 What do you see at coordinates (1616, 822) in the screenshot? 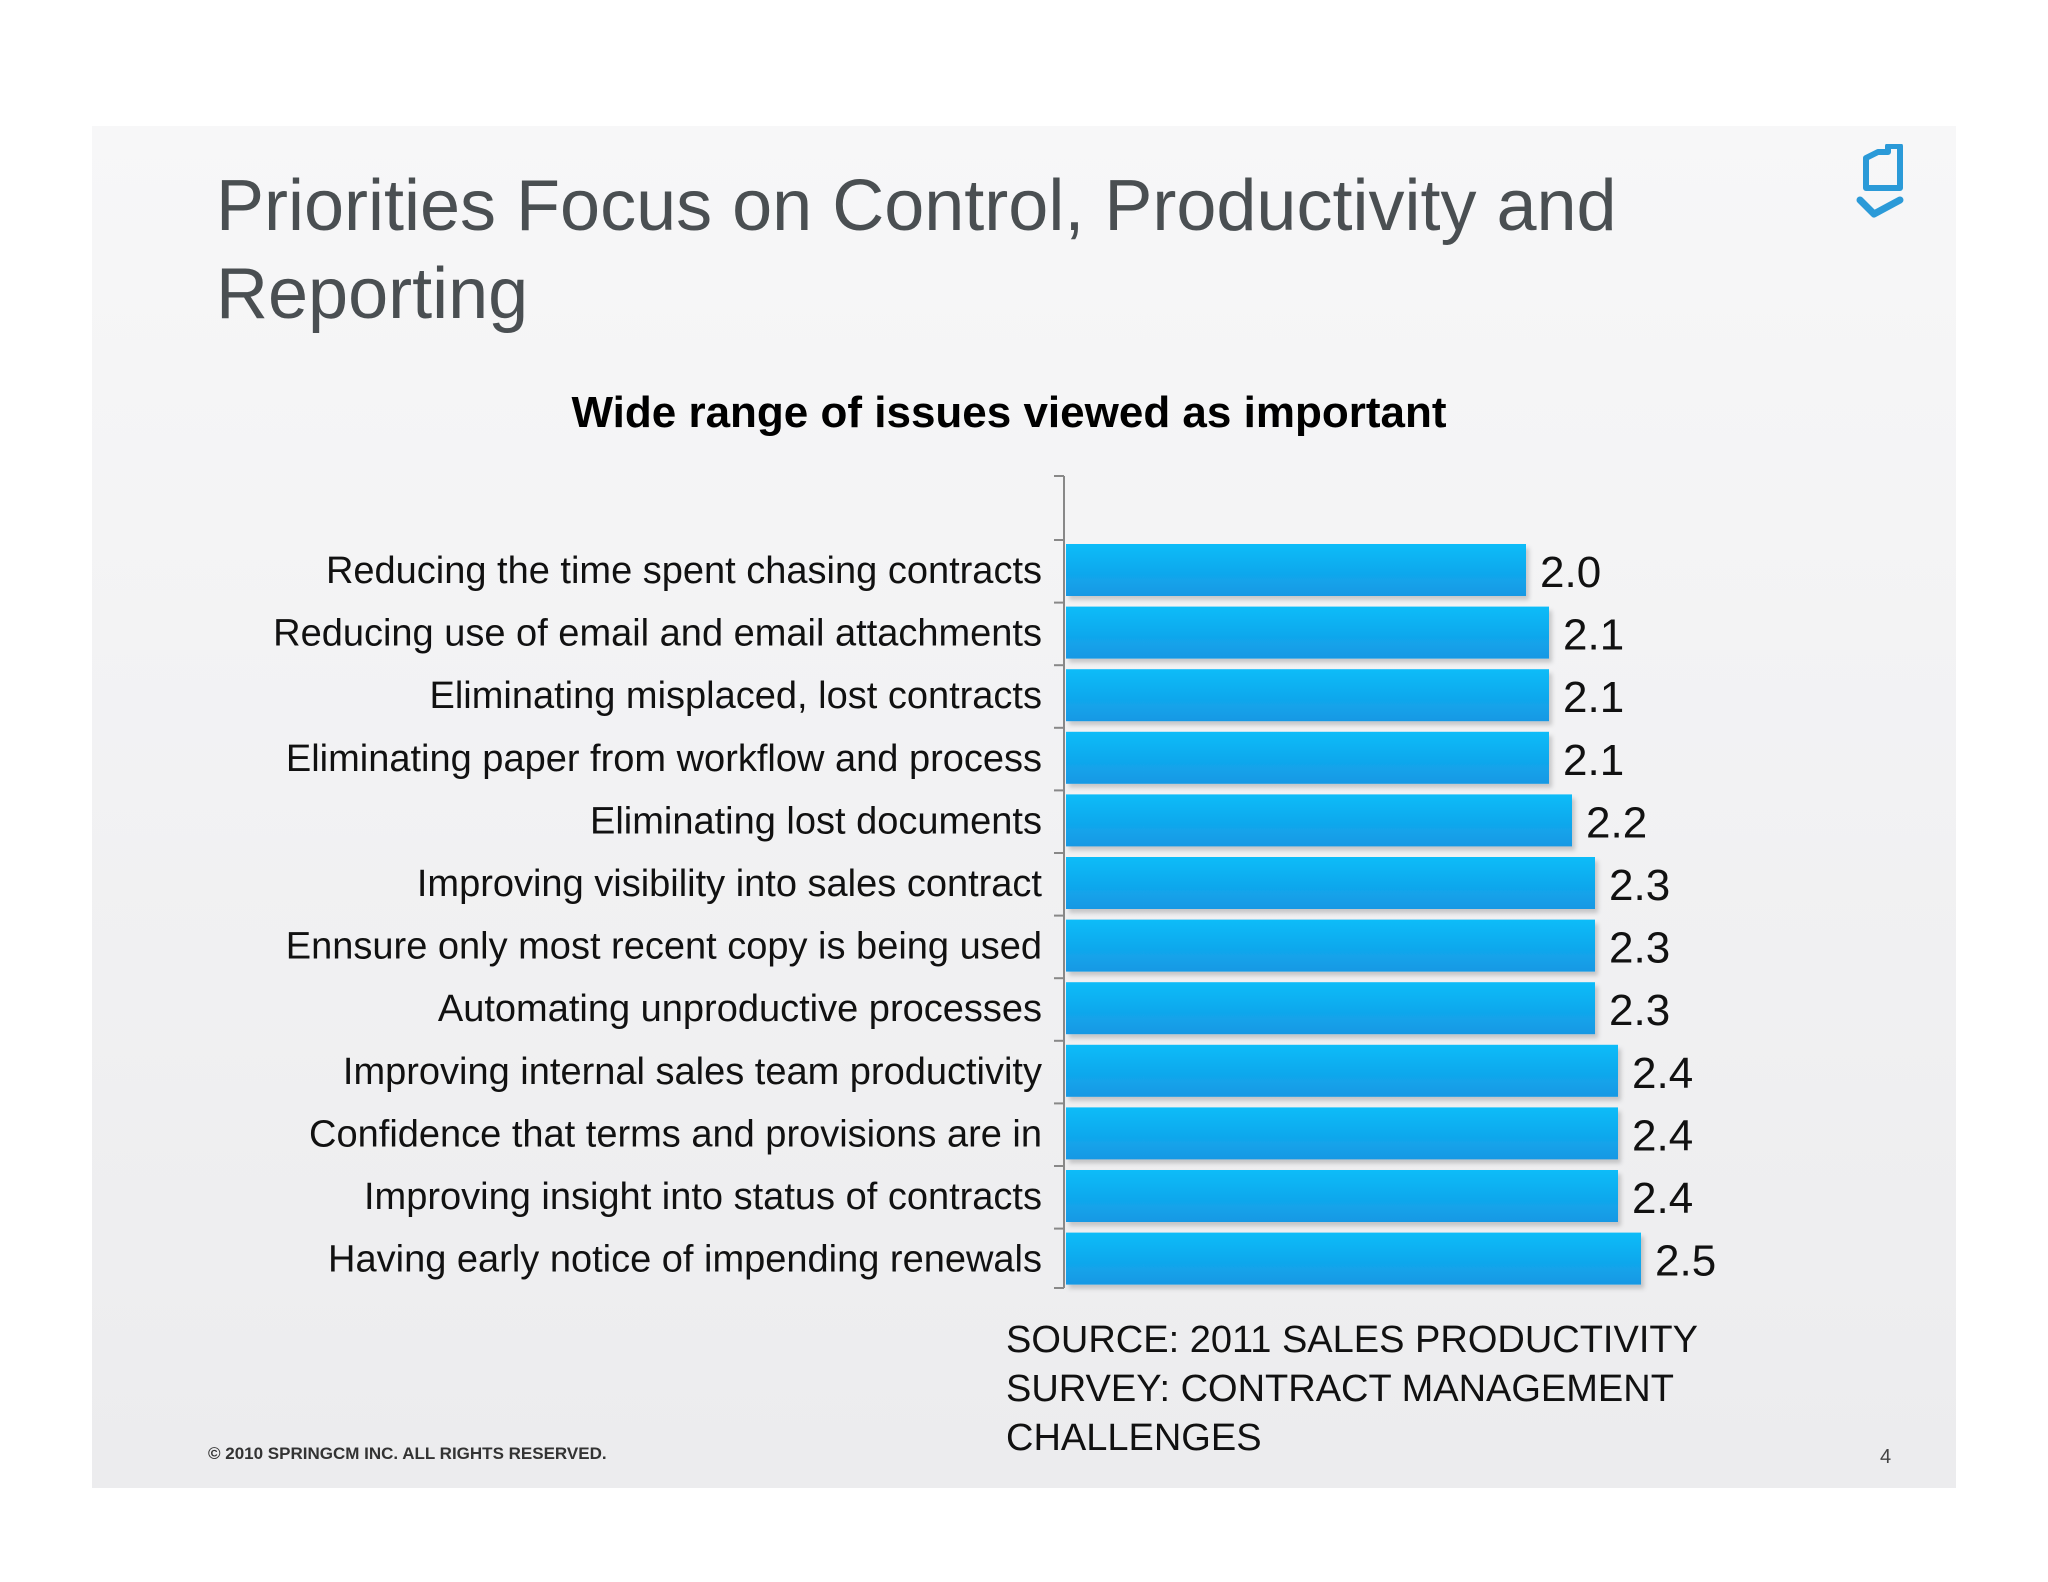
I see `data-label: 2.2` at bounding box center [1616, 822].